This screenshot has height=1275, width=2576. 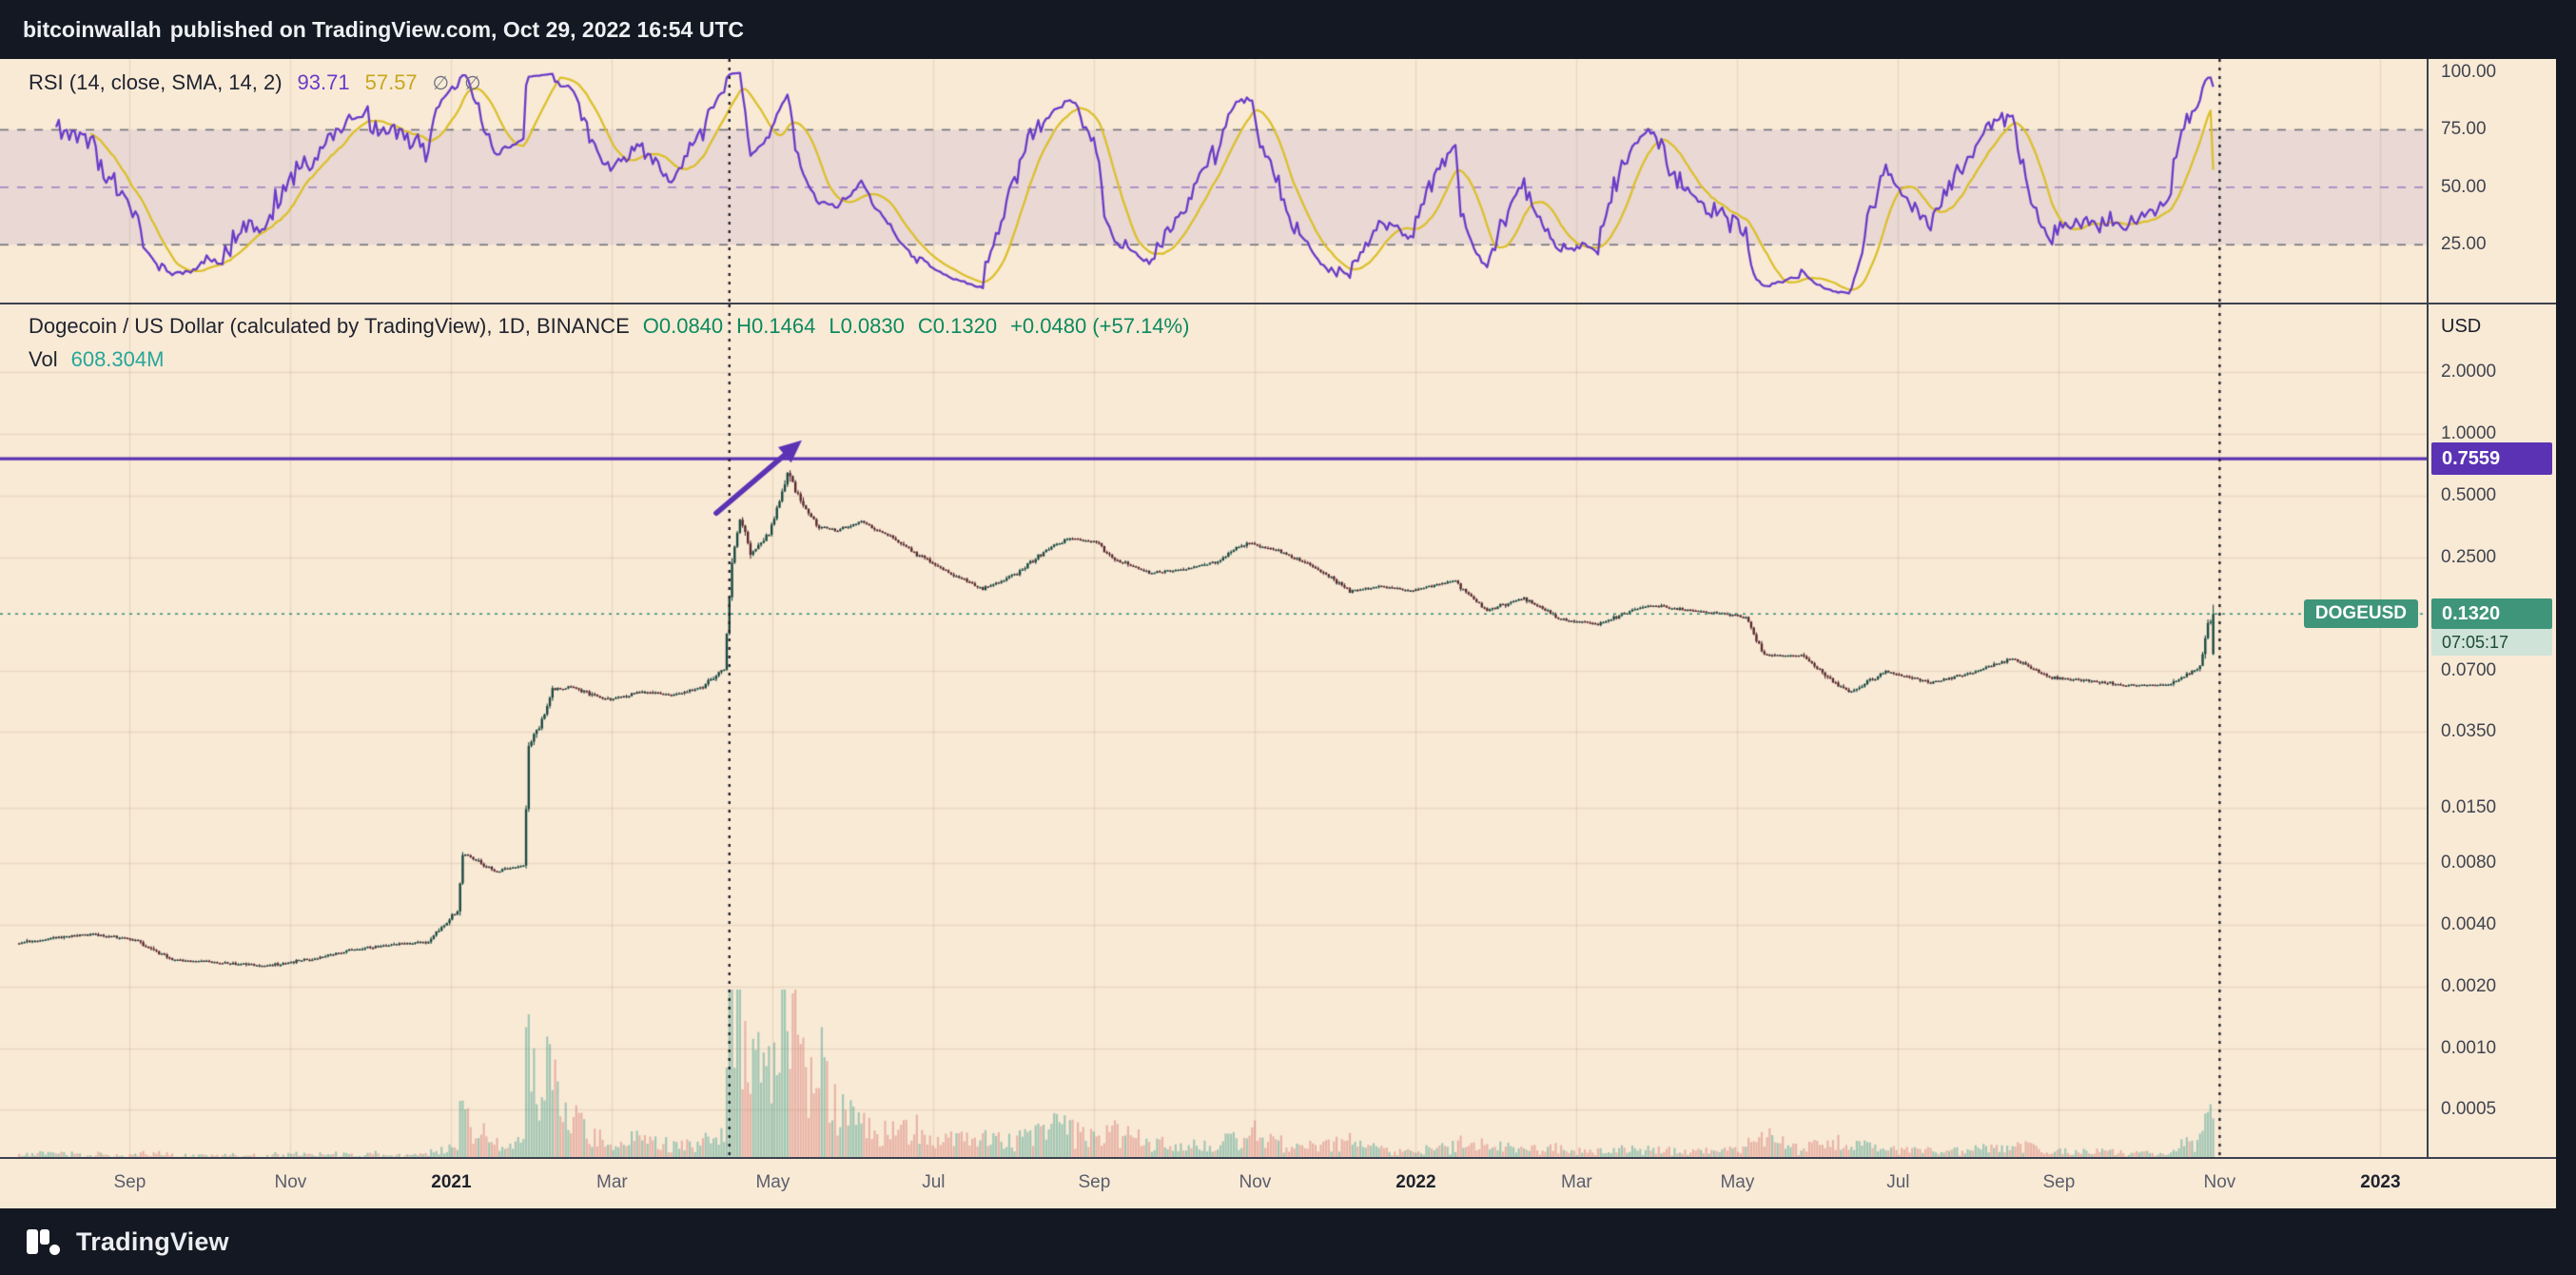 I want to click on price-tick-label: 2.0000, so click(x=2469, y=372).